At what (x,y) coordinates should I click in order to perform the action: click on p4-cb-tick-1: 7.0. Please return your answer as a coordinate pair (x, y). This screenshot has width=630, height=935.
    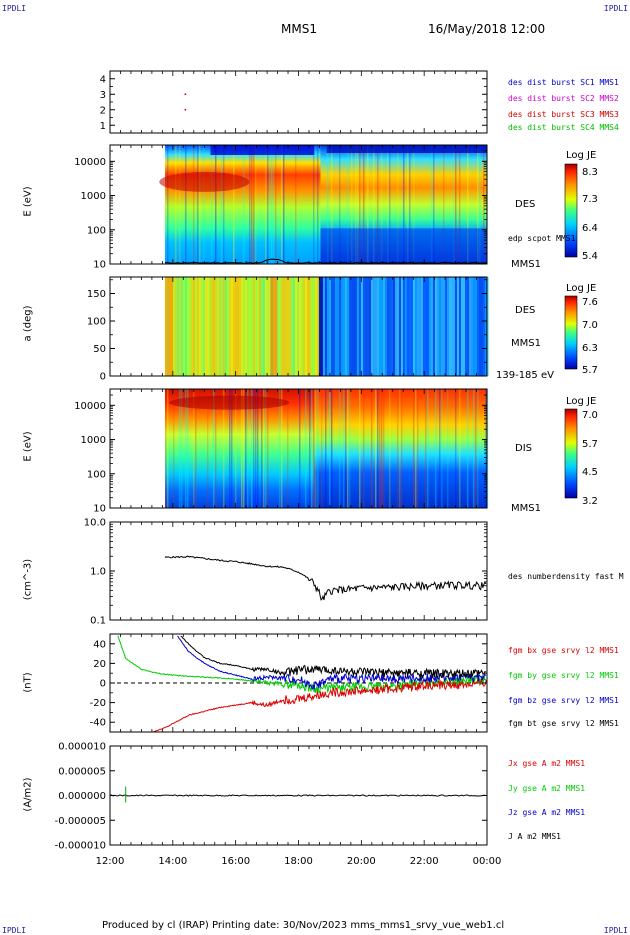
    Looking at the image, I should click on (590, 415).